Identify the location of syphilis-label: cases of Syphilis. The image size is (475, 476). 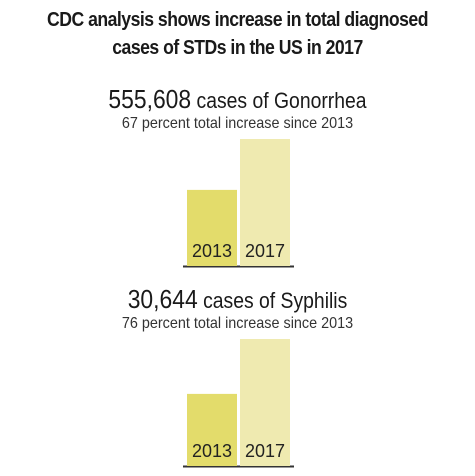
(275, 300).